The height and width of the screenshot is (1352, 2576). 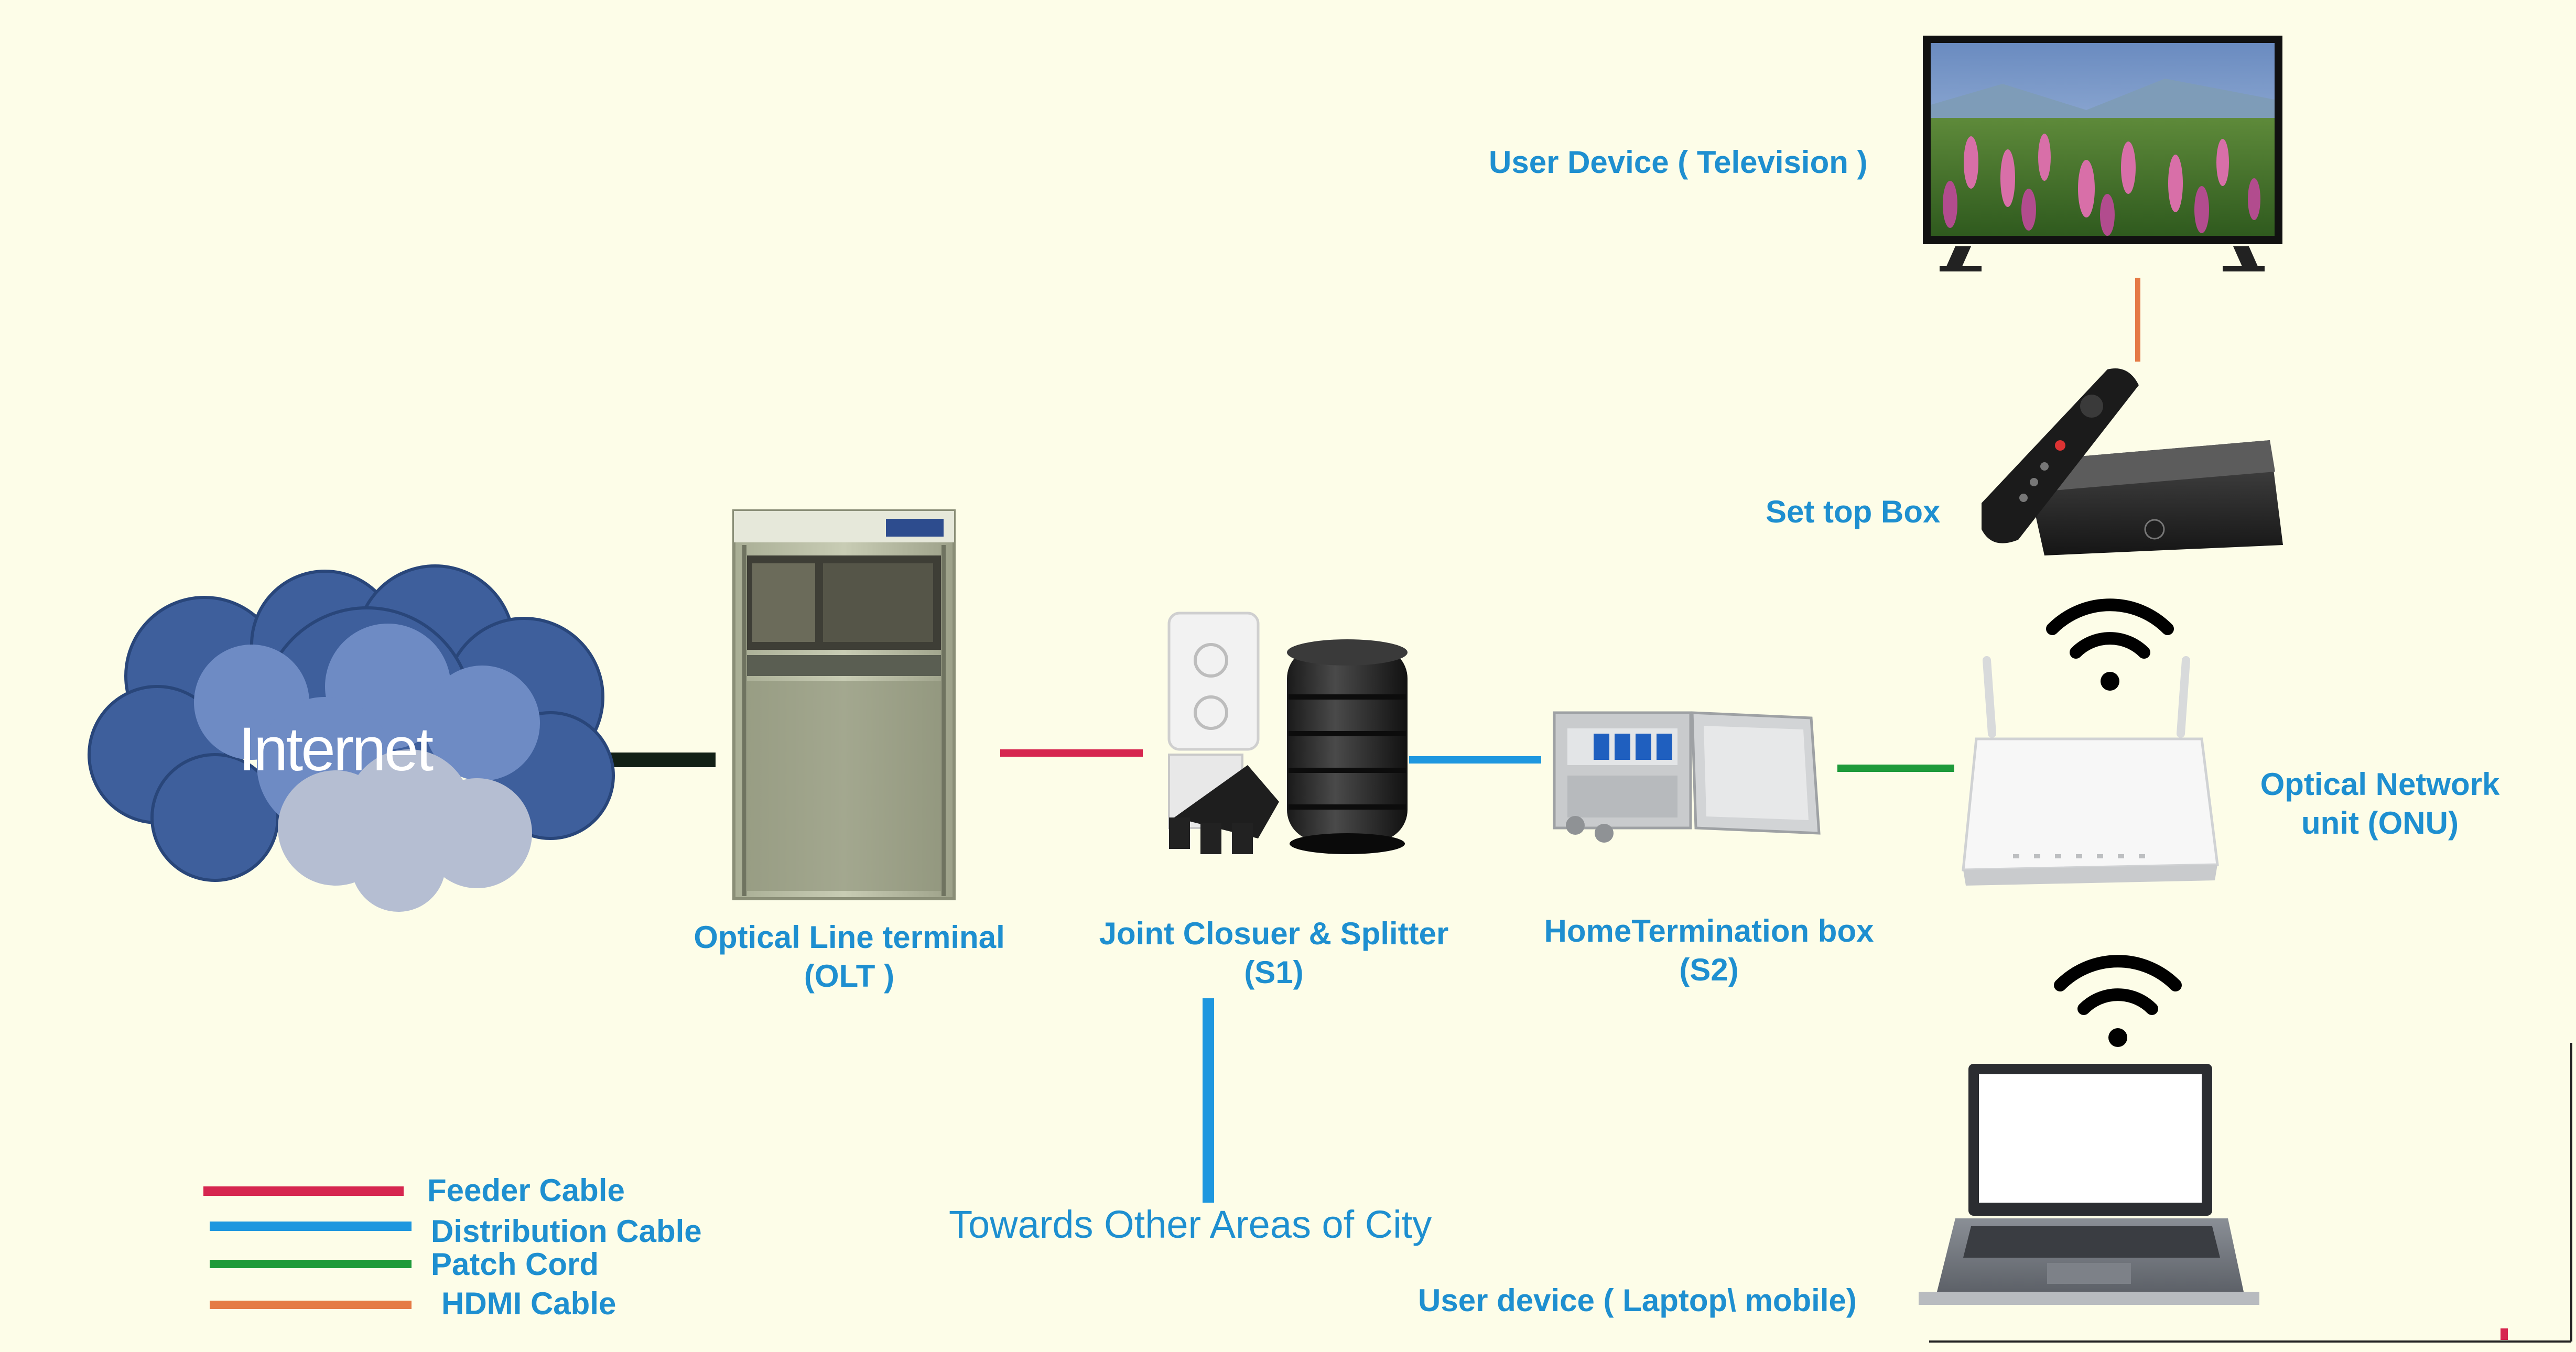 I want to click on legend-patch-label: Patch Cord, so click(x=515, y=1264).